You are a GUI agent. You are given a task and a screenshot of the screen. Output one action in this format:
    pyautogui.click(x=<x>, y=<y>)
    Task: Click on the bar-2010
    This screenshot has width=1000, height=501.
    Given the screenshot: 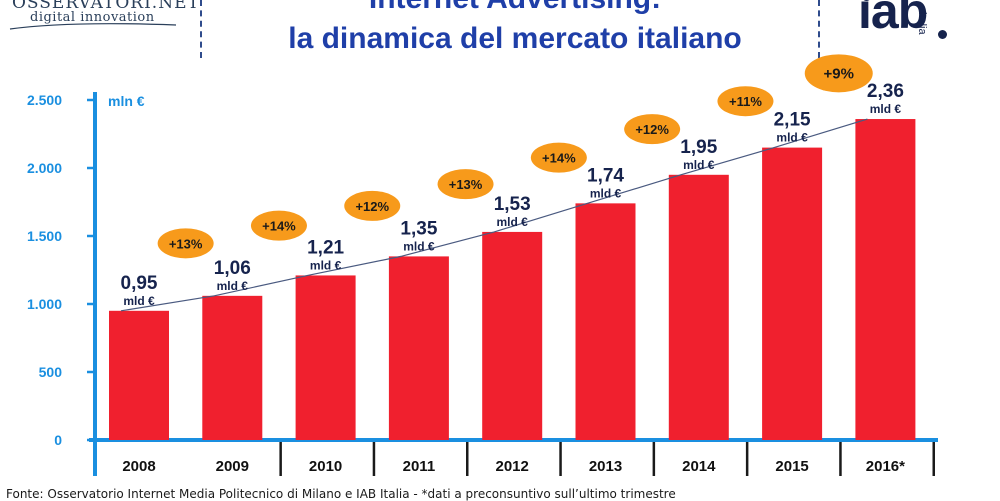 What is the action you would take?
    pyautogui.click(x=325, y=357)
    